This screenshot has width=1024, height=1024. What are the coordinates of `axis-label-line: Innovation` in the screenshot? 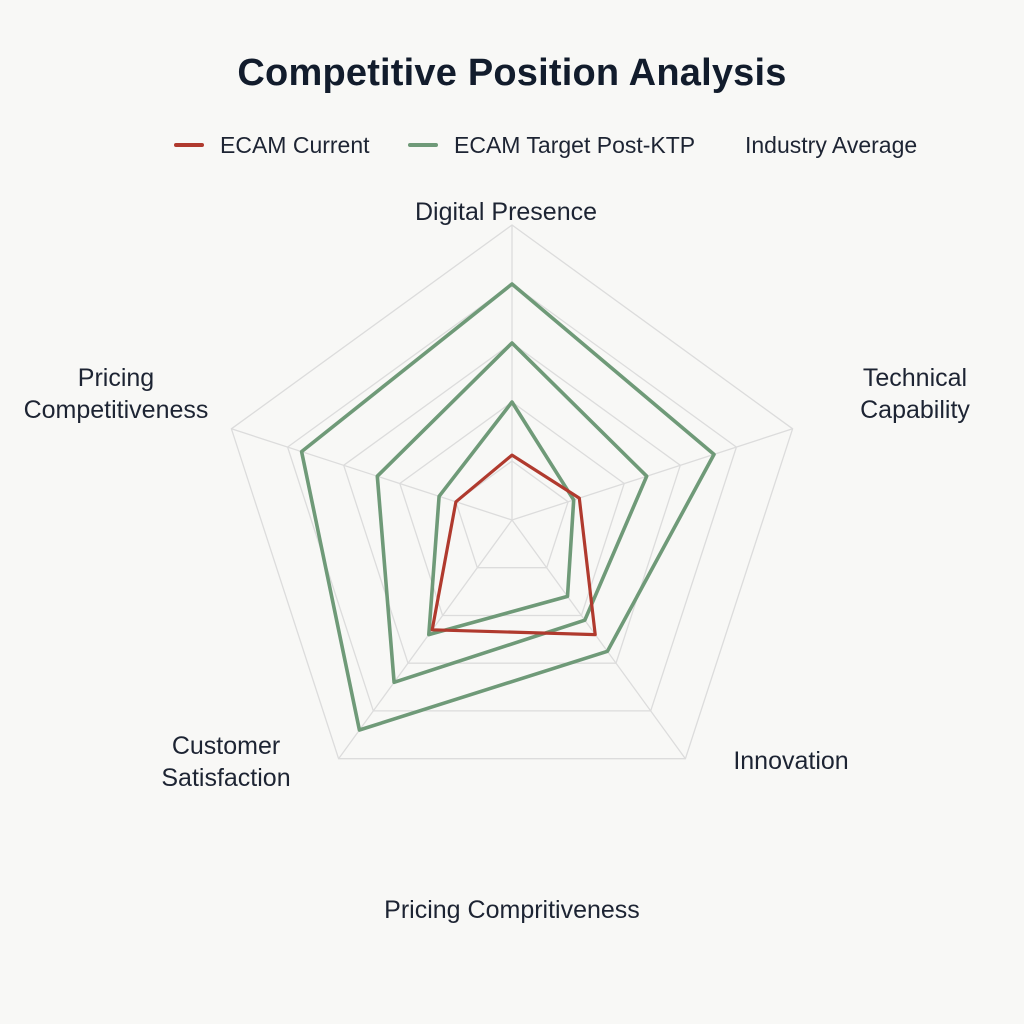 It's located at (790, 761).